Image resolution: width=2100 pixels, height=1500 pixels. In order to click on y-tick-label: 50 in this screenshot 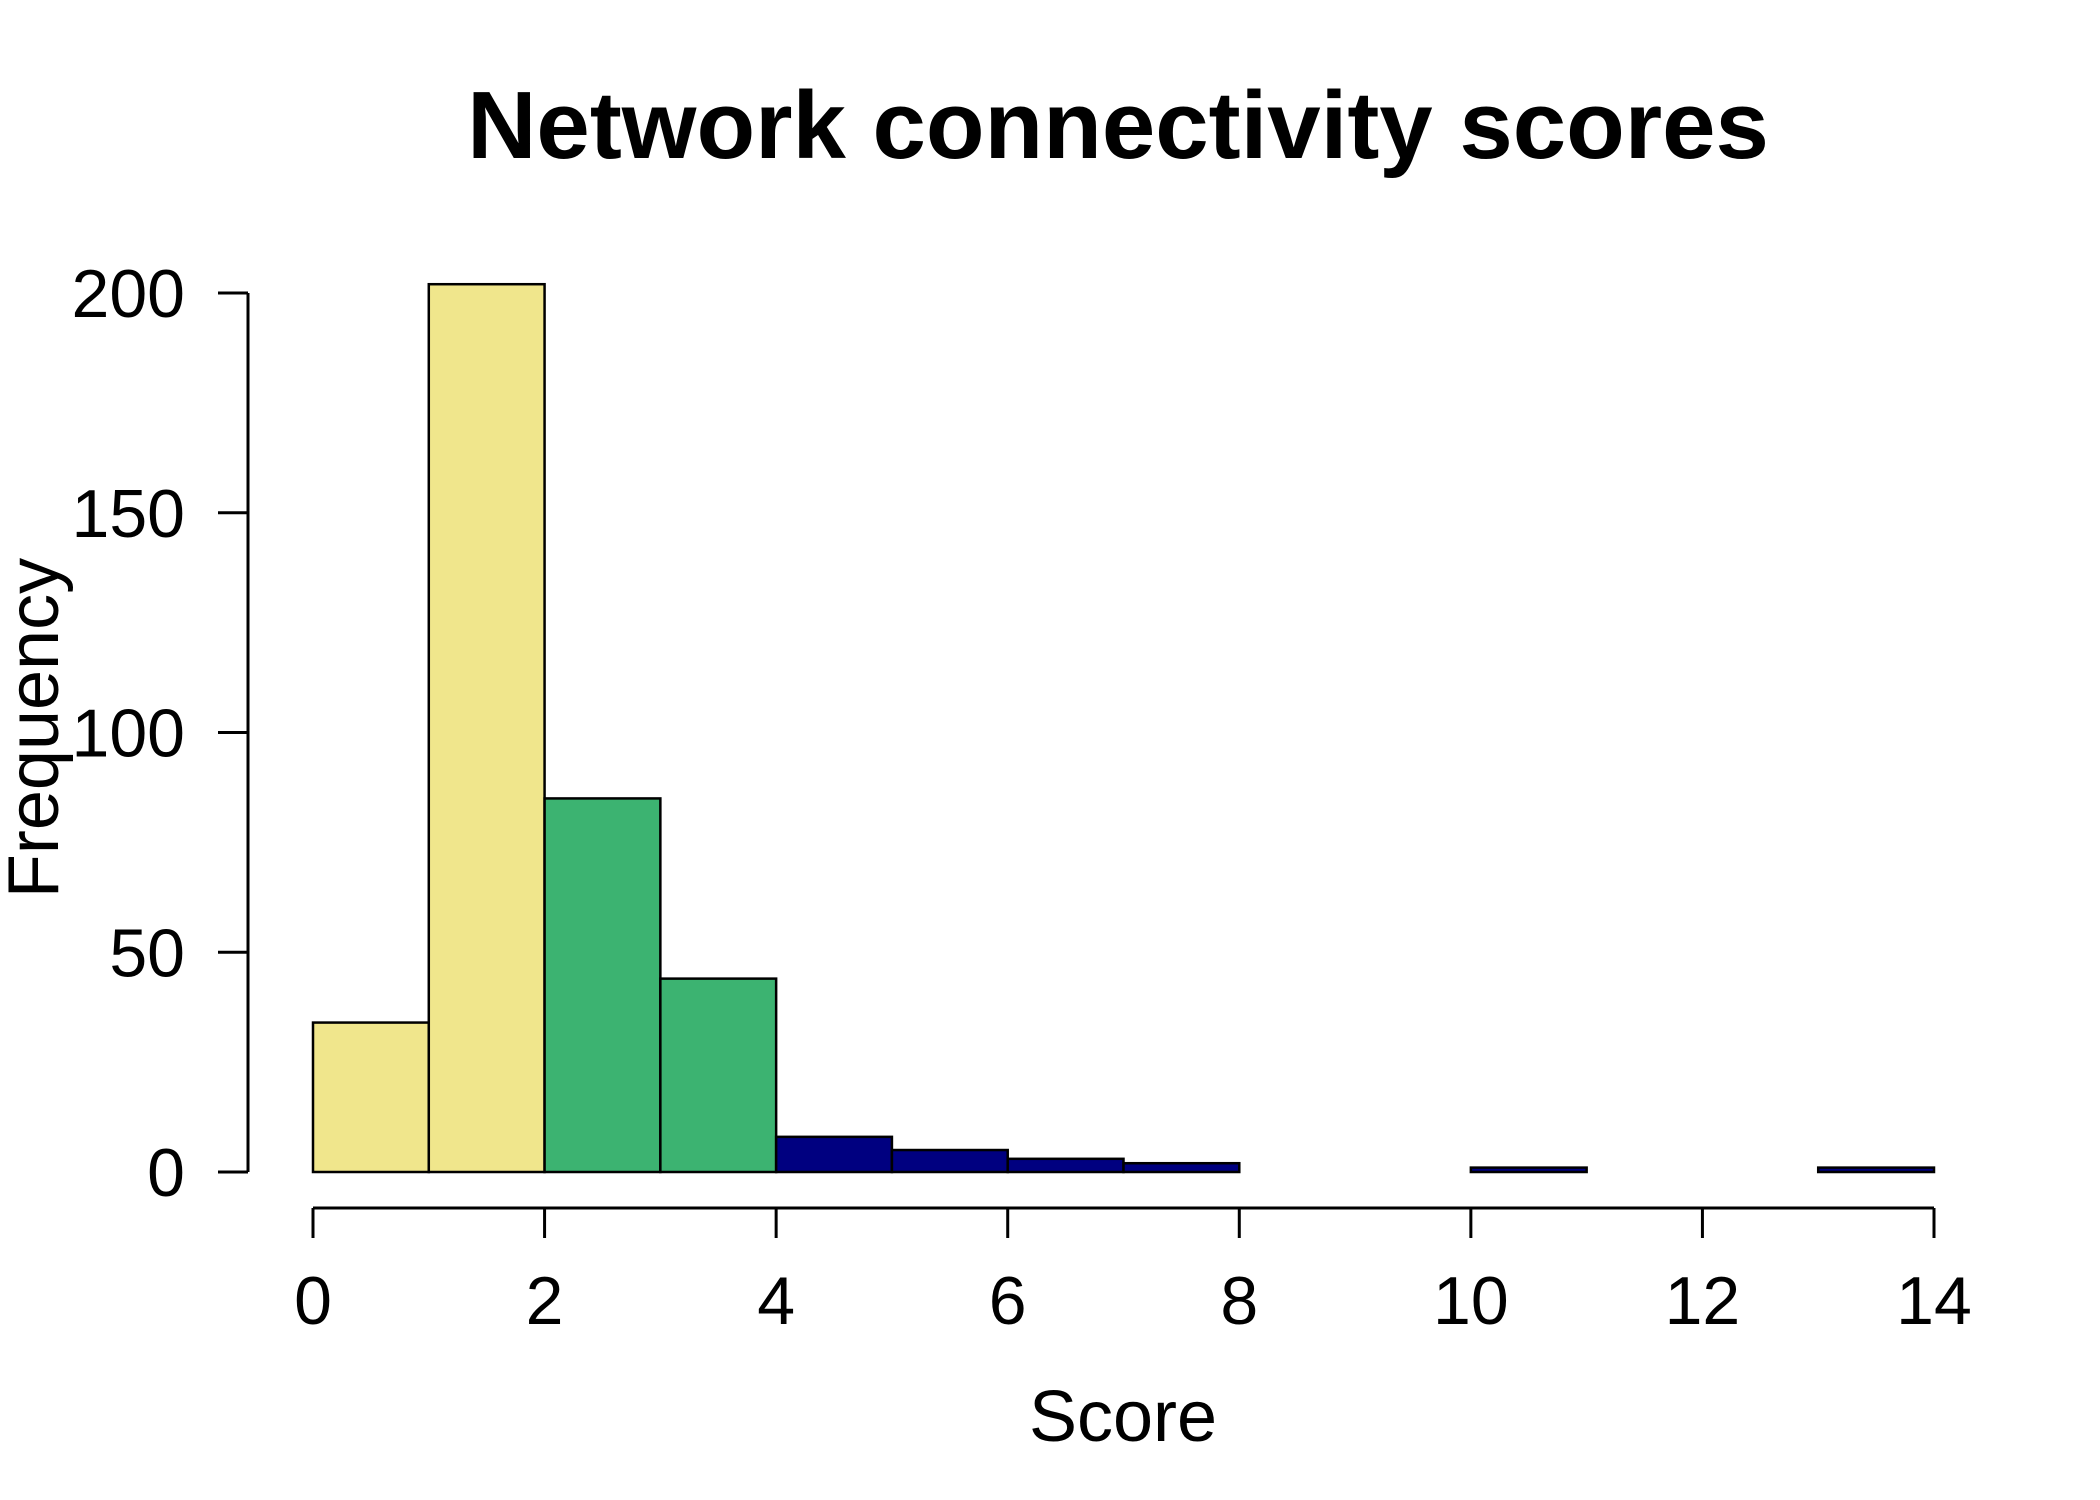, I will do `click(147, 953)`.